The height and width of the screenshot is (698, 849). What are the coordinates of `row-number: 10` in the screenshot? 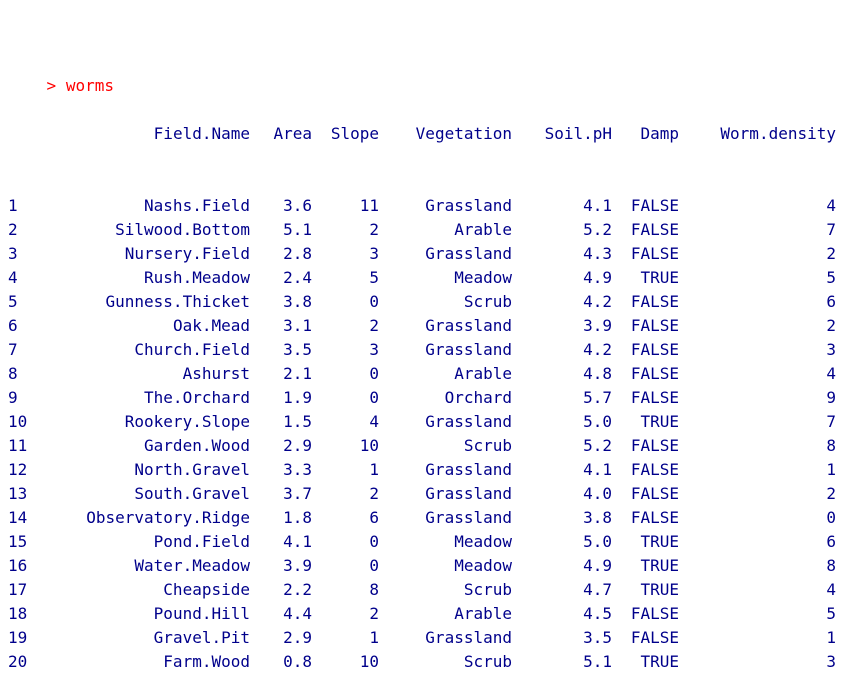 It's located at (18, 421).